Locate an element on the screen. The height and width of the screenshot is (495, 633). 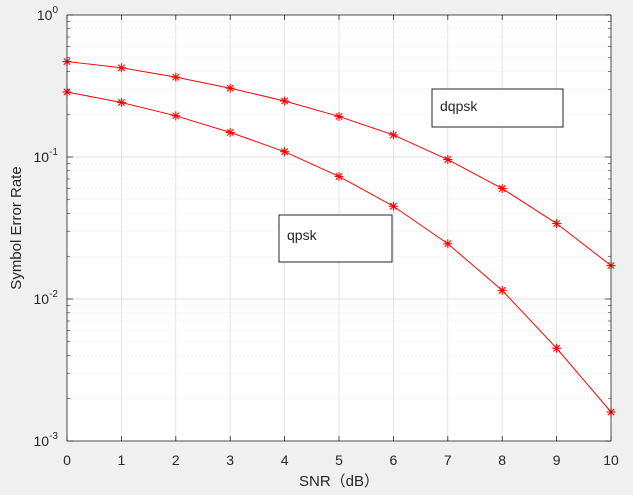
y-tick-label: 10⁻² is located at coordinates (46, 298).